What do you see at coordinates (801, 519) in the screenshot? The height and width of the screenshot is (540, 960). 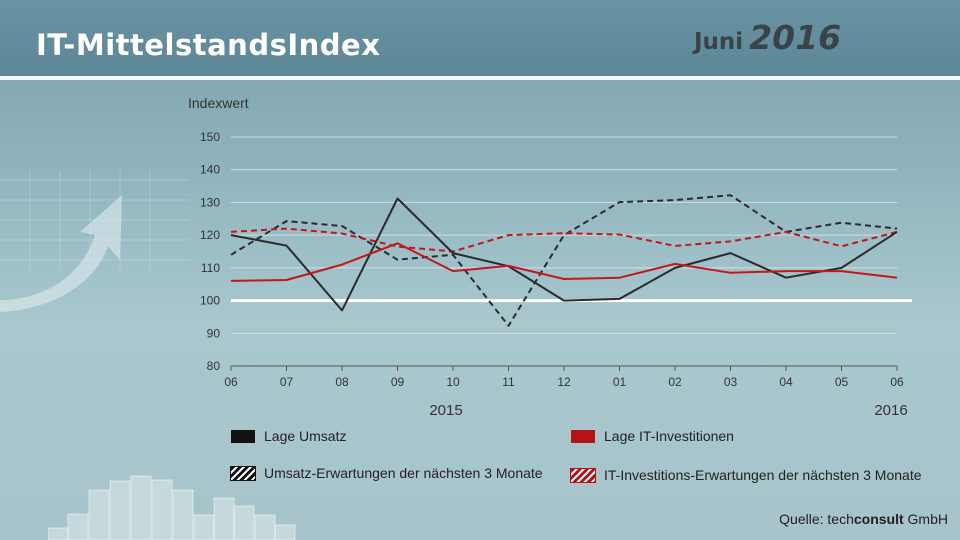 I see `source-prefix: Quelle:` at bounding box center [801, 519].